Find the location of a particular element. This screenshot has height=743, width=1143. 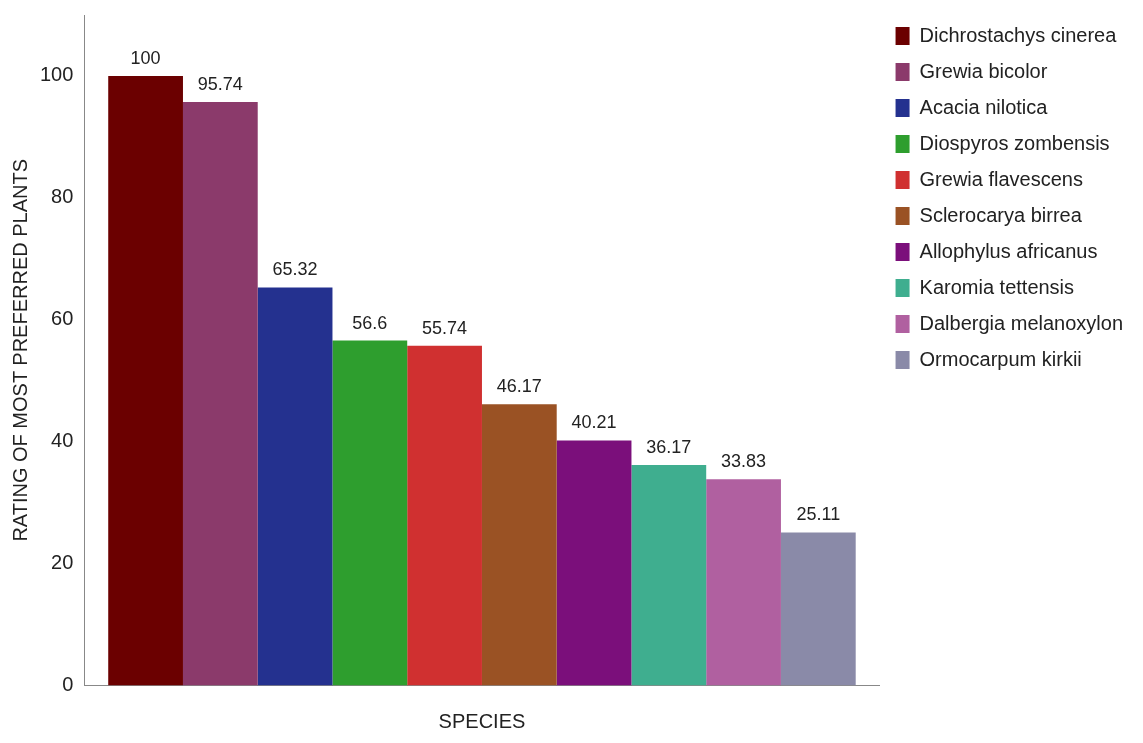

legend-label: Sclerocarya birrea is located at coordinates (1001, 214).